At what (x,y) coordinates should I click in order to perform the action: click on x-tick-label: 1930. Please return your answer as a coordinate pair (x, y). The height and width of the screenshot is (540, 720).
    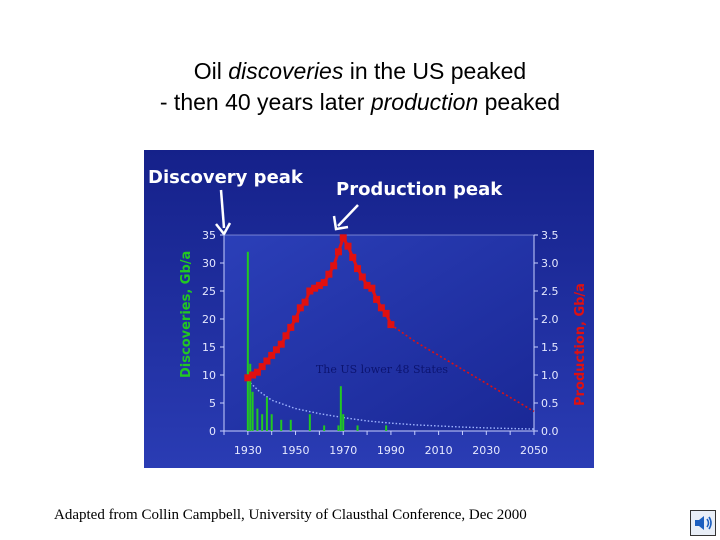
    Looking at the image, I should click on (248, 450).